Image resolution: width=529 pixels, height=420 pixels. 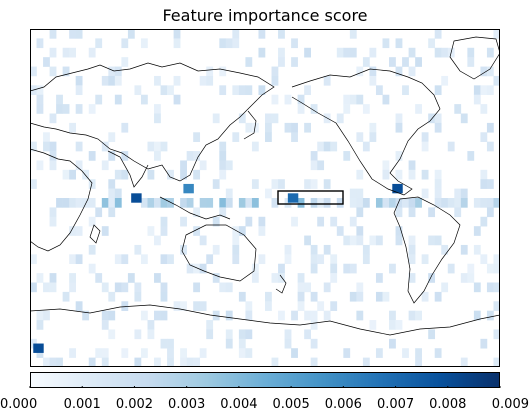 I want to click on coastline-india, so click(x=128, y=169).